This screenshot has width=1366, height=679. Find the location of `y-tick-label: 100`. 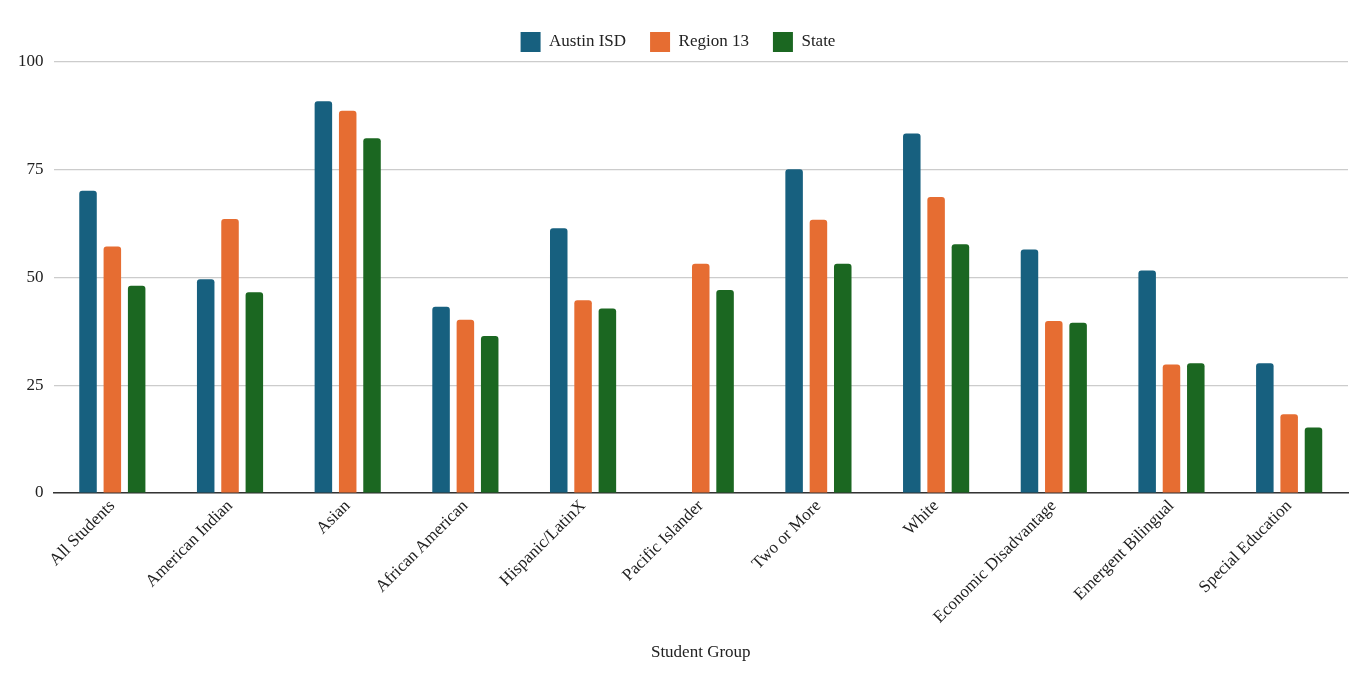

y-tick-label: 100 is located at coordinates (31, 61).